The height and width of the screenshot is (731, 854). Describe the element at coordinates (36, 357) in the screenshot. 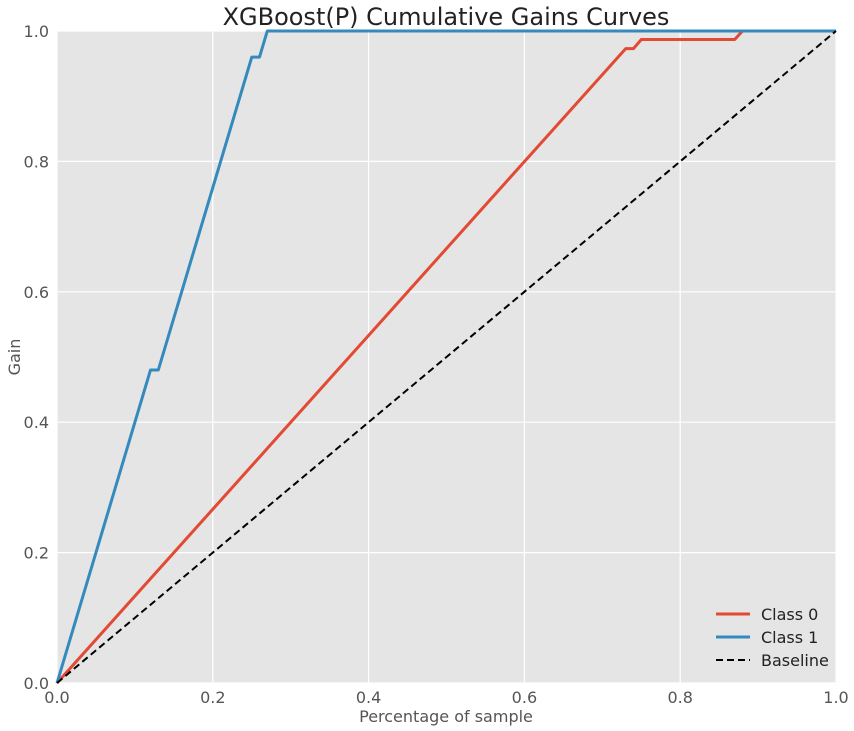

I see `y-axis-ticks: 0.0 0.2 0.4 0.6 0.8 1.0` at that location.